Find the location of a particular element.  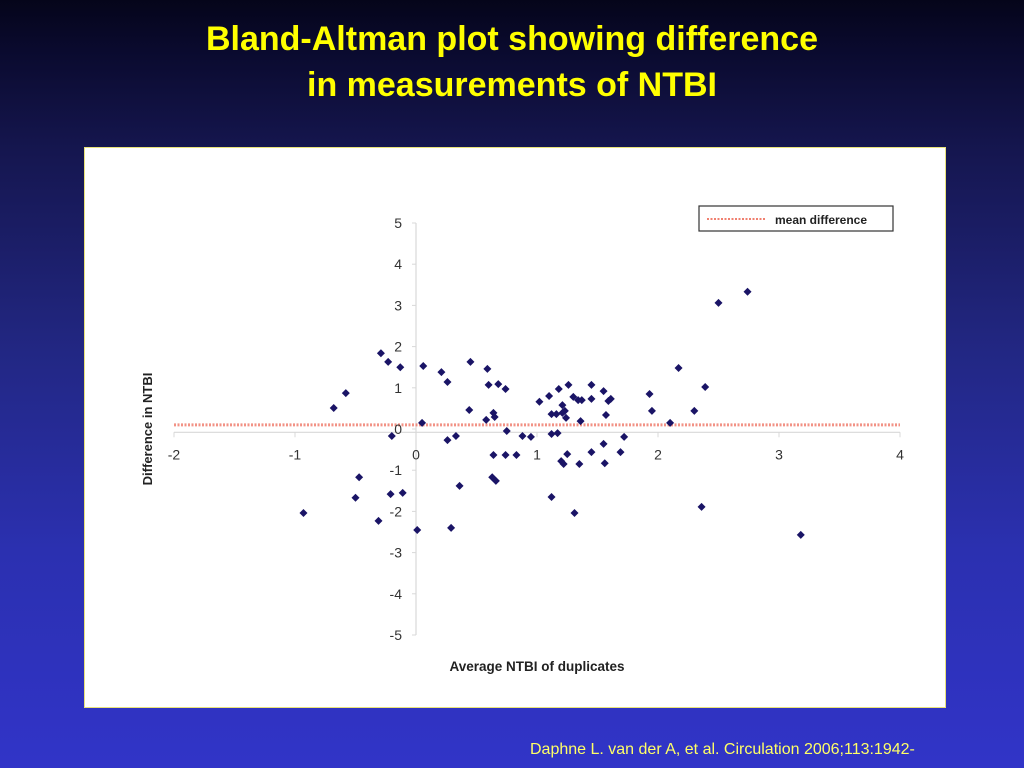

x-tick-label: -2 is located at coordinates (174, 454).